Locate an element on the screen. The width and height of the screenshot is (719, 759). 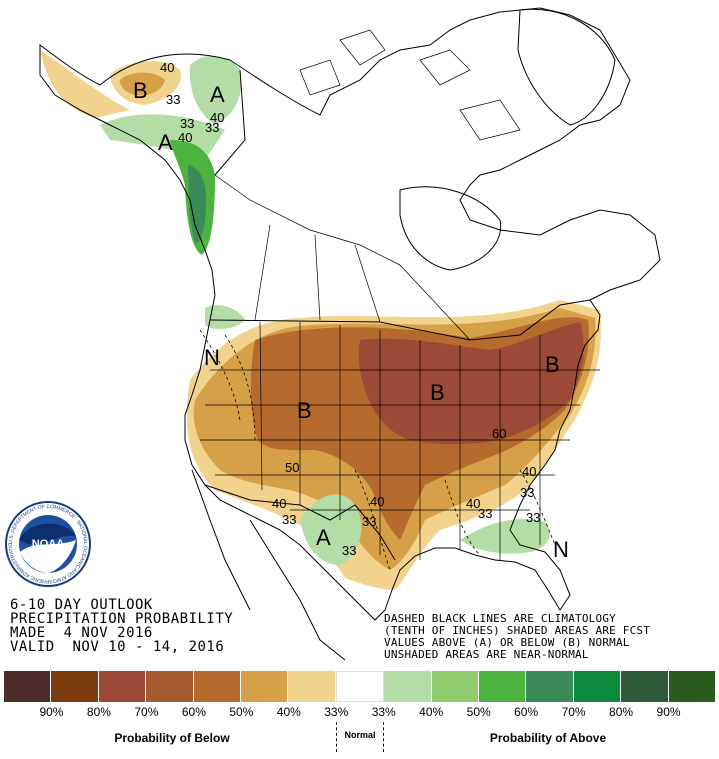
alaska-canada-border is located at coordinates (230, 122).